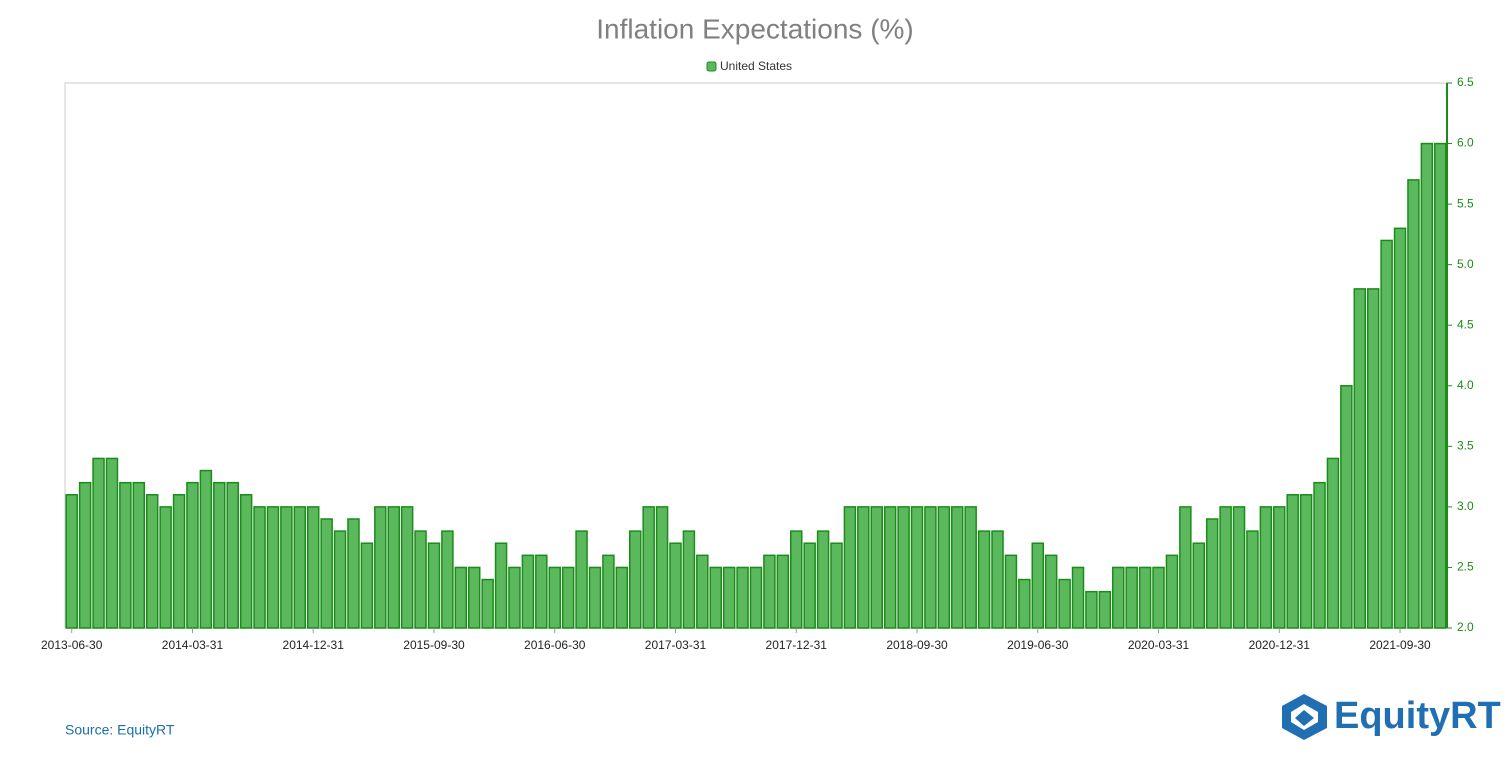  I want to click on logo: EquityRT, so click(1391, 717).